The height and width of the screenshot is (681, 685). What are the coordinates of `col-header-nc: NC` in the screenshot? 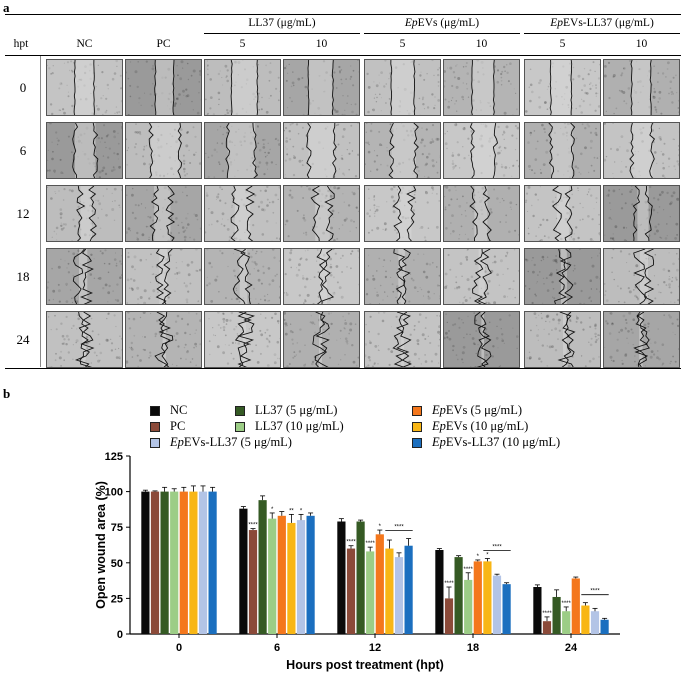 It's located at (84, 44).